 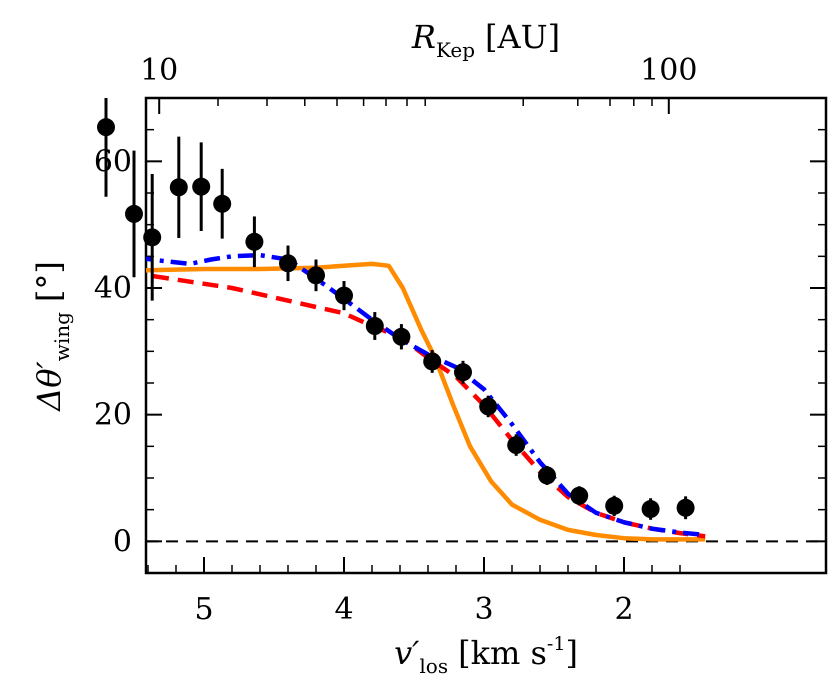 I want to click on y-tick-label: 40, so click(x=113, y=288).